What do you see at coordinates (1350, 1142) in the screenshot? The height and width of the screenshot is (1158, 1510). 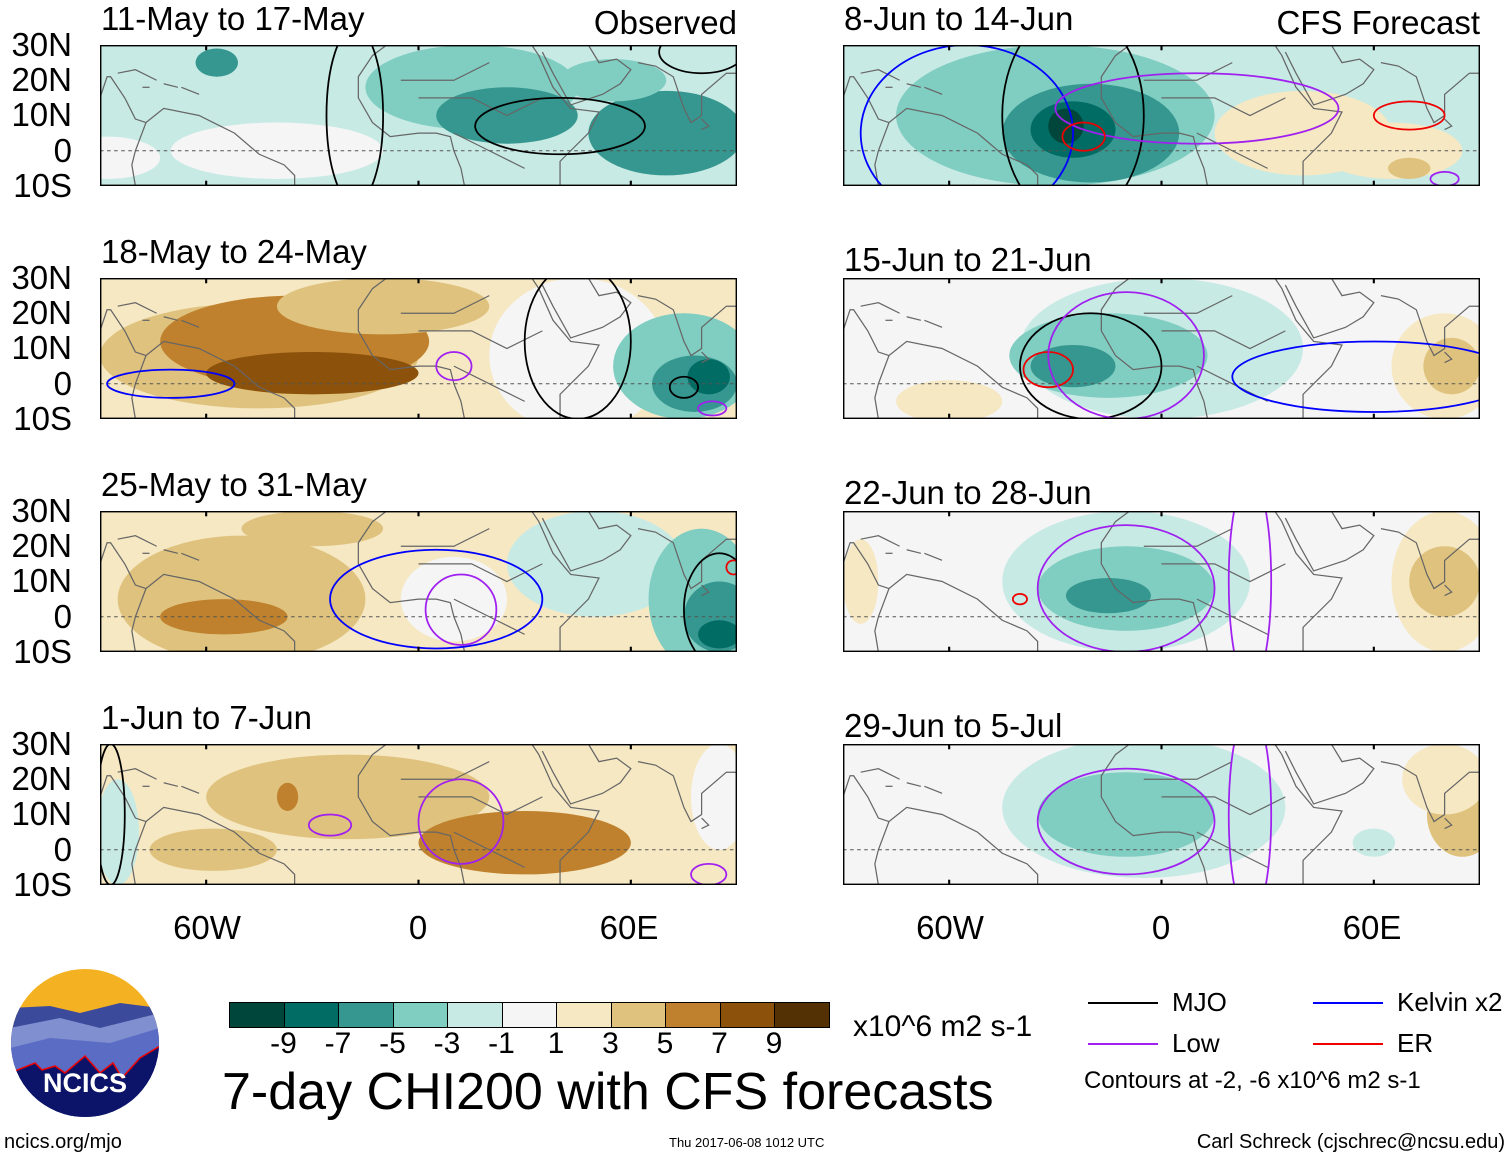 I see `credit: Carl Schreck (cjschrec@ncsu.edu)` at bounding box center [1350, 1142].